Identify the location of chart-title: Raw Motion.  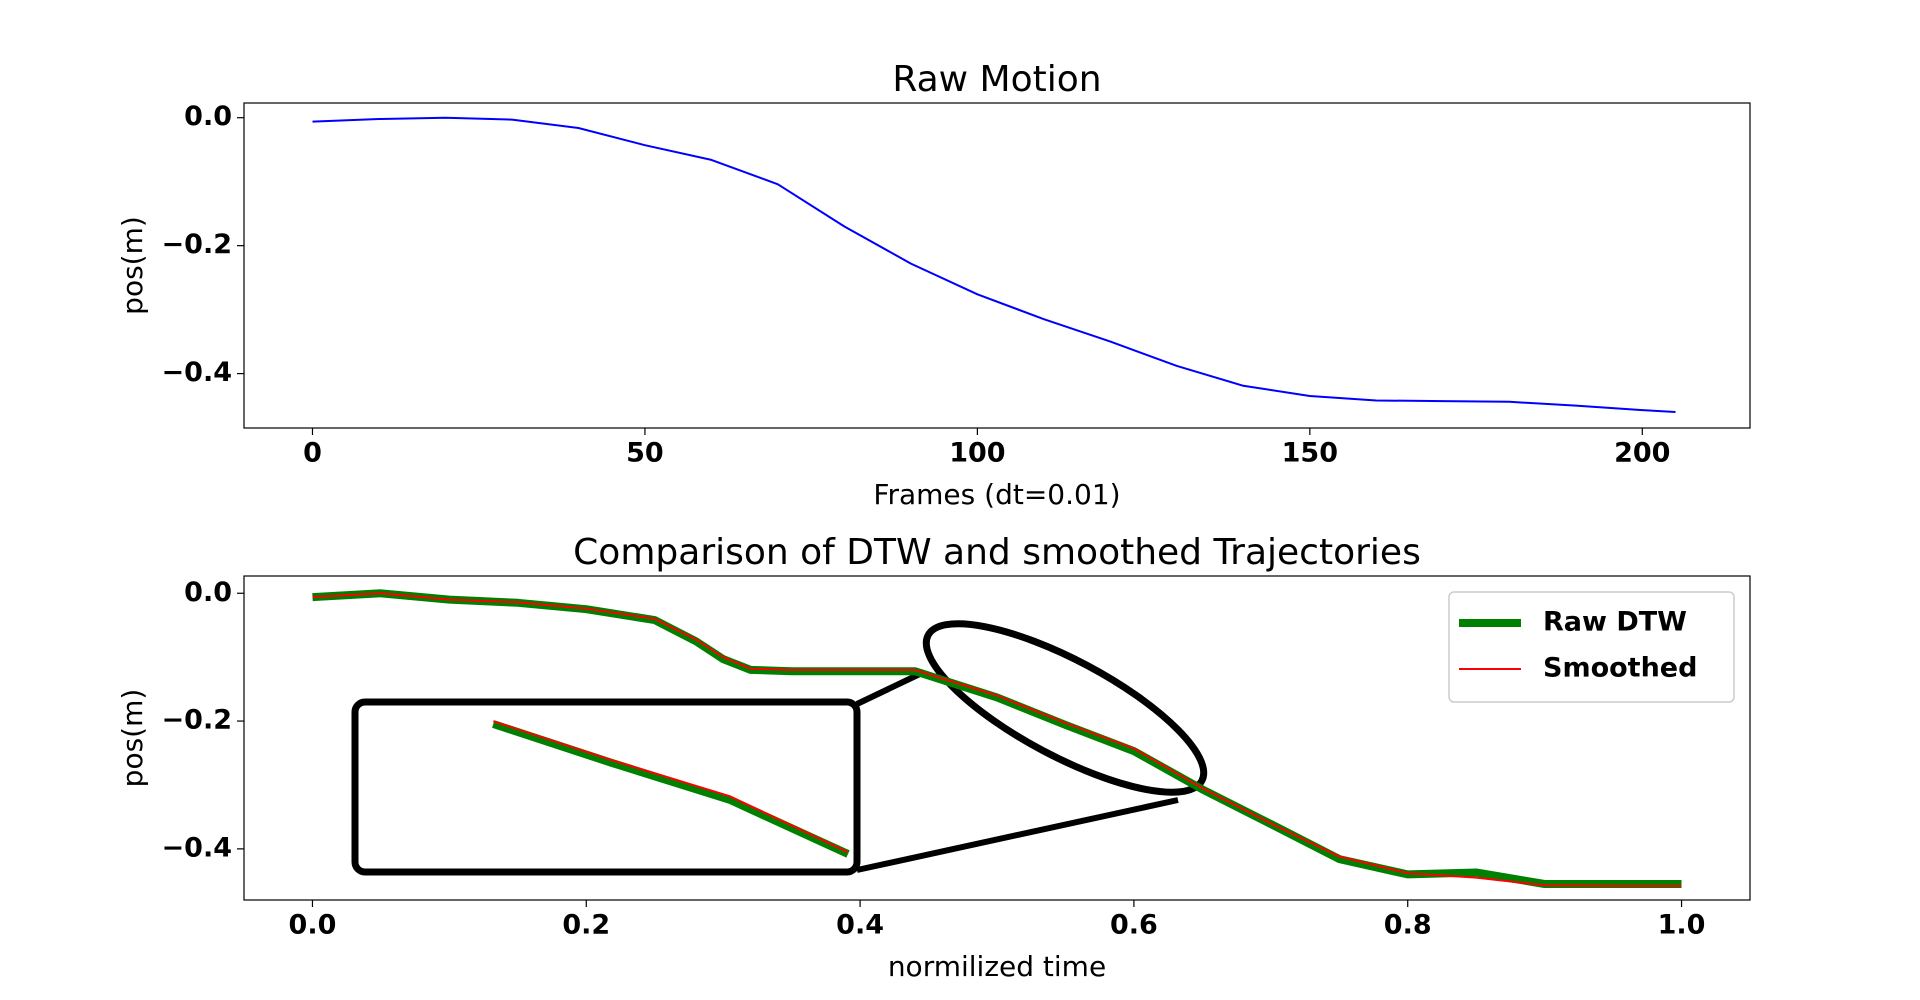
(996, 79).